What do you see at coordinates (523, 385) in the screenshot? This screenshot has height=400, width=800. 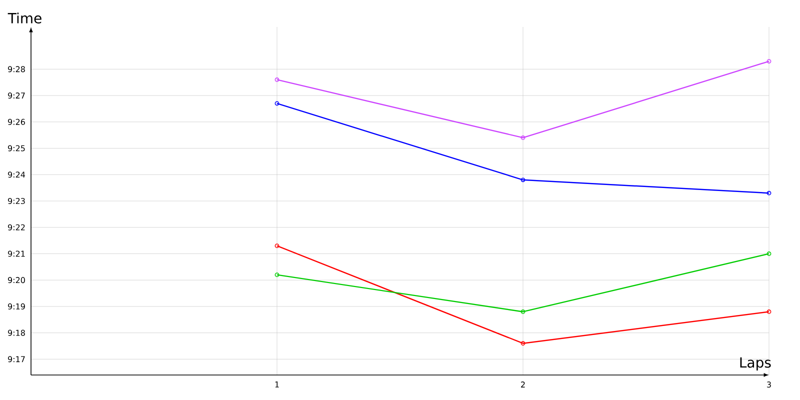 I see `x-tick-label: 2` at bounding box center [523, 385].